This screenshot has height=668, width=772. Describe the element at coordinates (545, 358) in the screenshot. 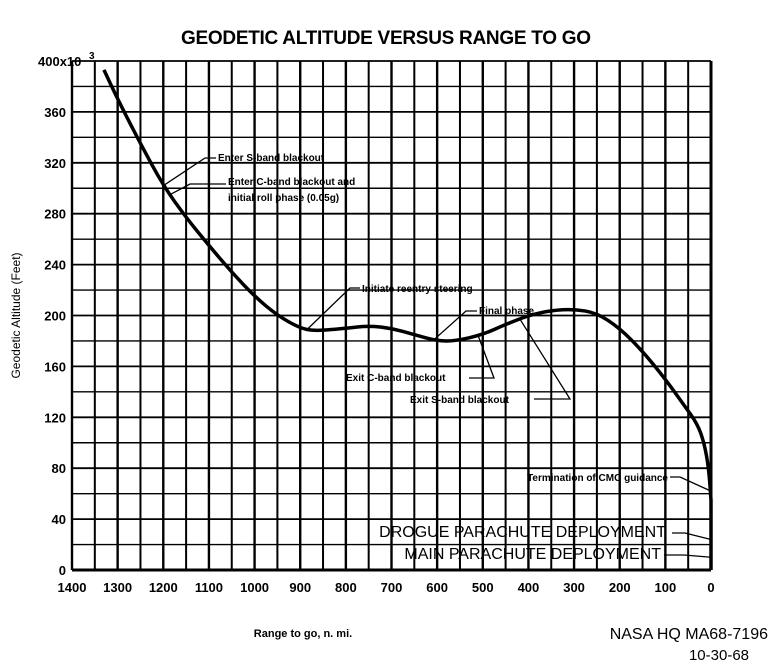

I see `annotation-exit-s-band-leader` at that location.